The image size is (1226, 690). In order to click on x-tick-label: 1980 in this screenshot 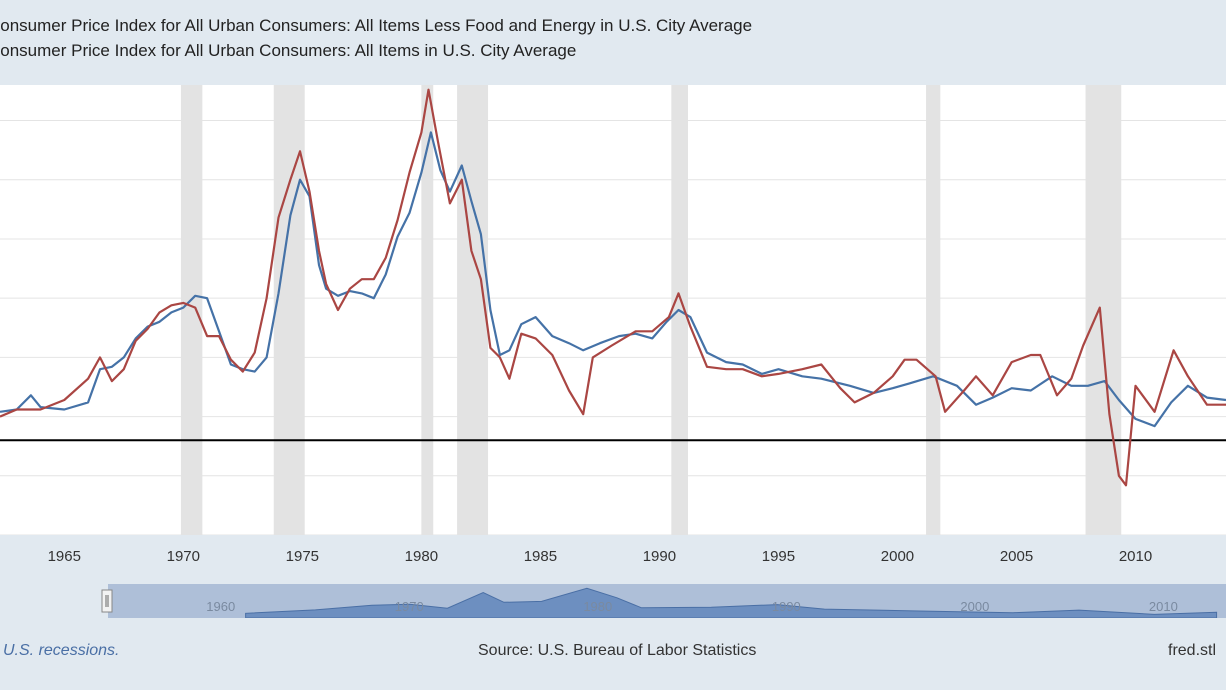, I will do `click(421, 556)`.